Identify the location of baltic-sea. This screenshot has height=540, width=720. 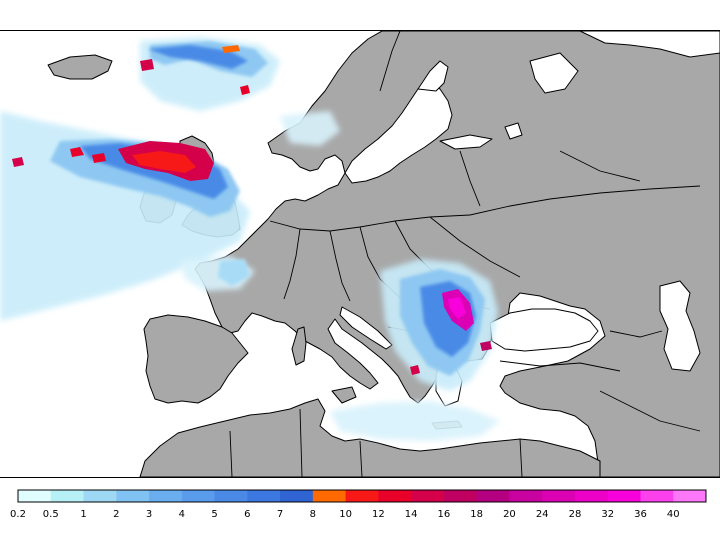
(398, 133).